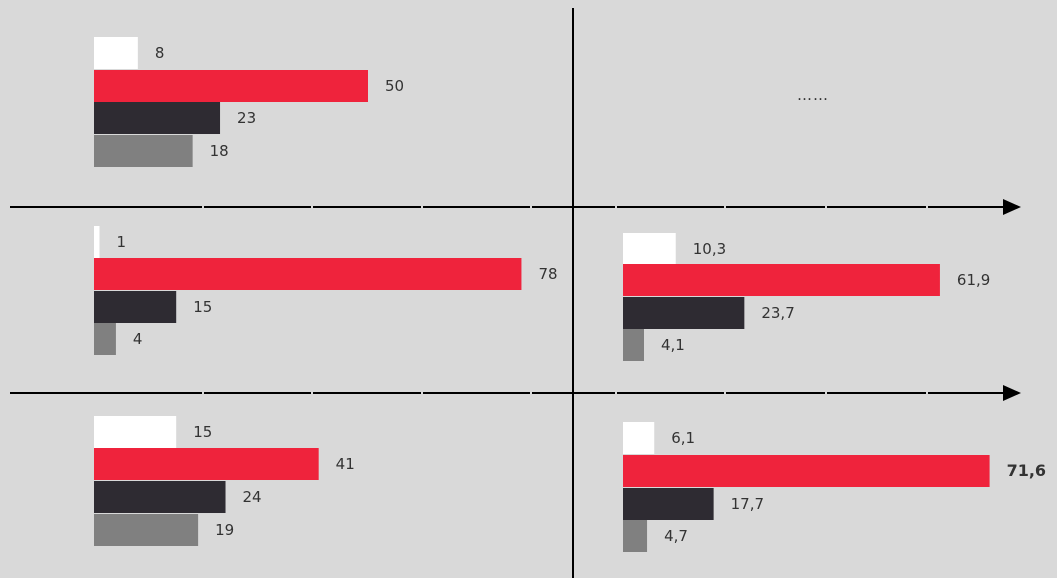 The image size is (1057, 578). Describe the element at coordinates (308, 274) in the screenshot. I see `bar-middle-left-red` at that location.